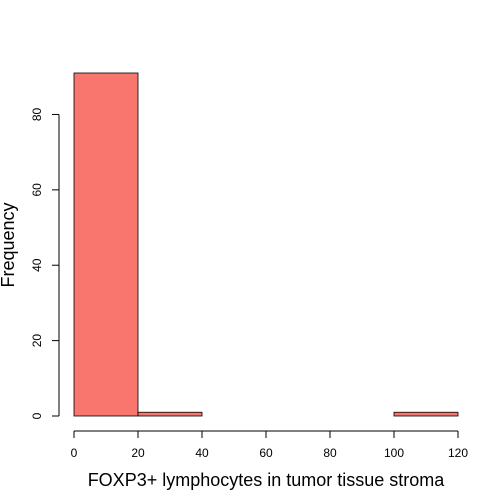 The image size is (504, 504). Describe the element at coordinates (74, 453) in the screenshot. I see `x-tick-label: 0` at that location.